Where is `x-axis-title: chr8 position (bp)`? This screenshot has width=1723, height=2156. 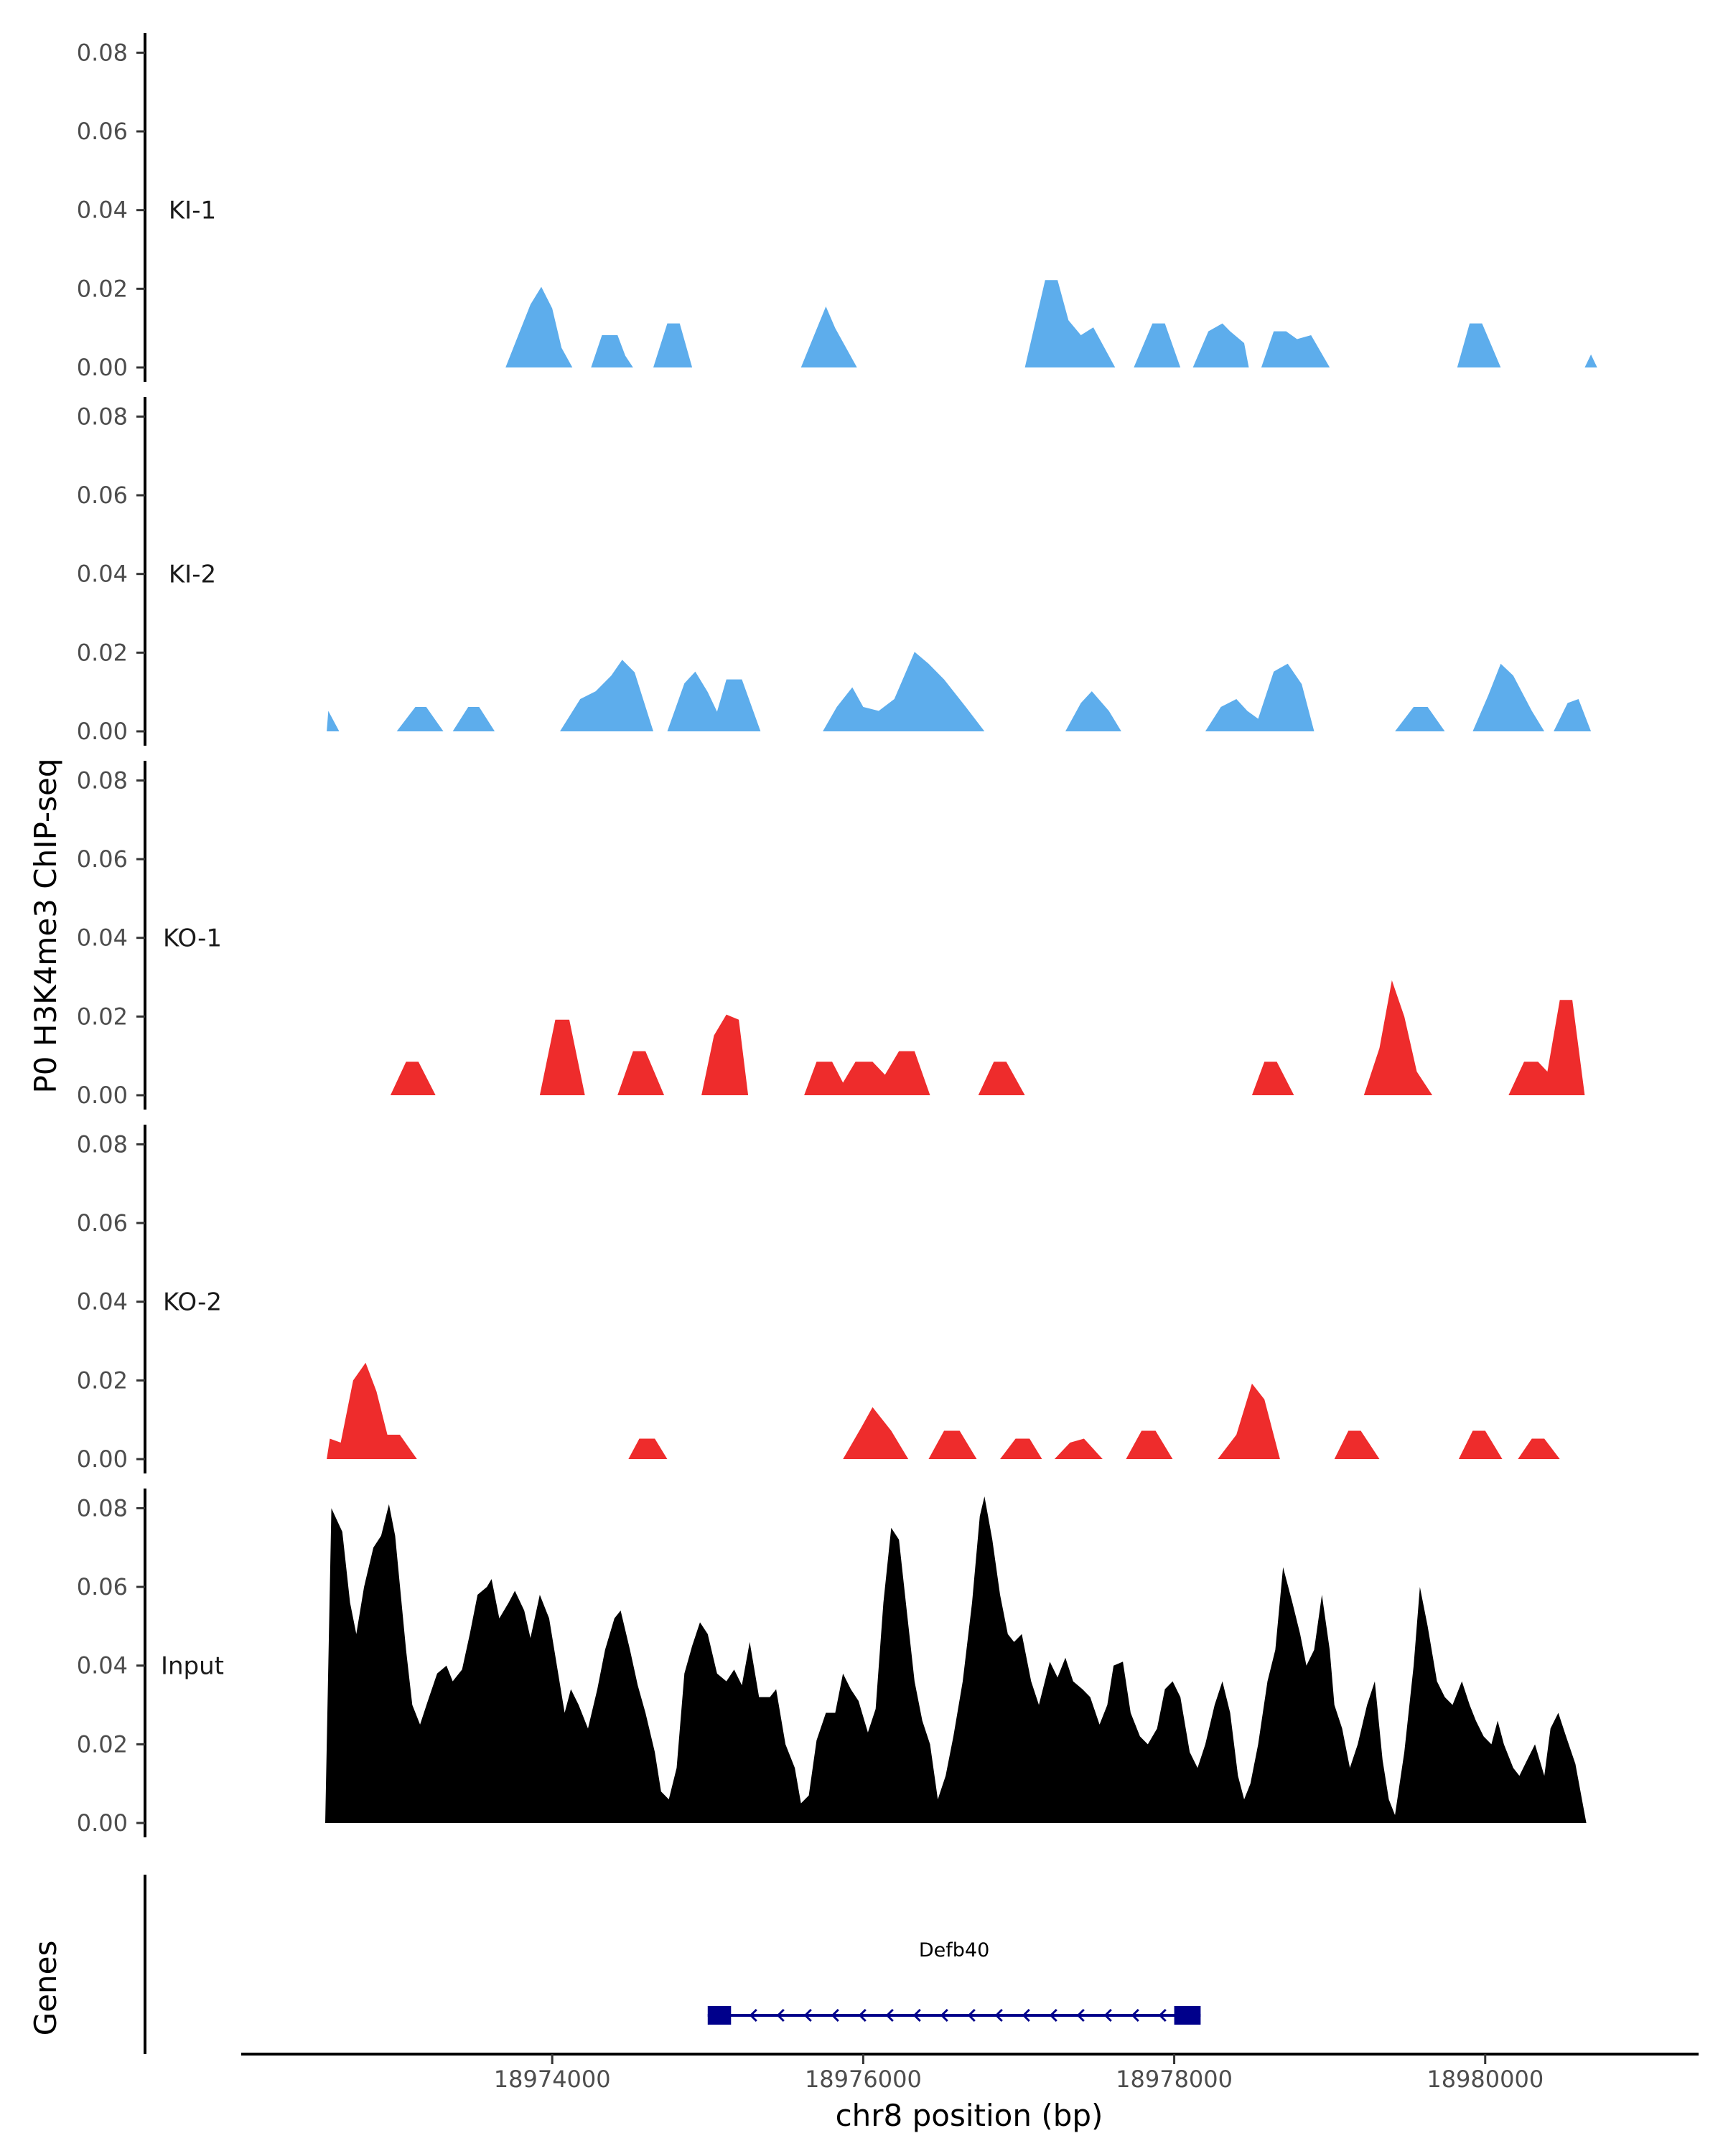
x-axis-title: chr8 position (bp) is located at coordinates (969, 2115).